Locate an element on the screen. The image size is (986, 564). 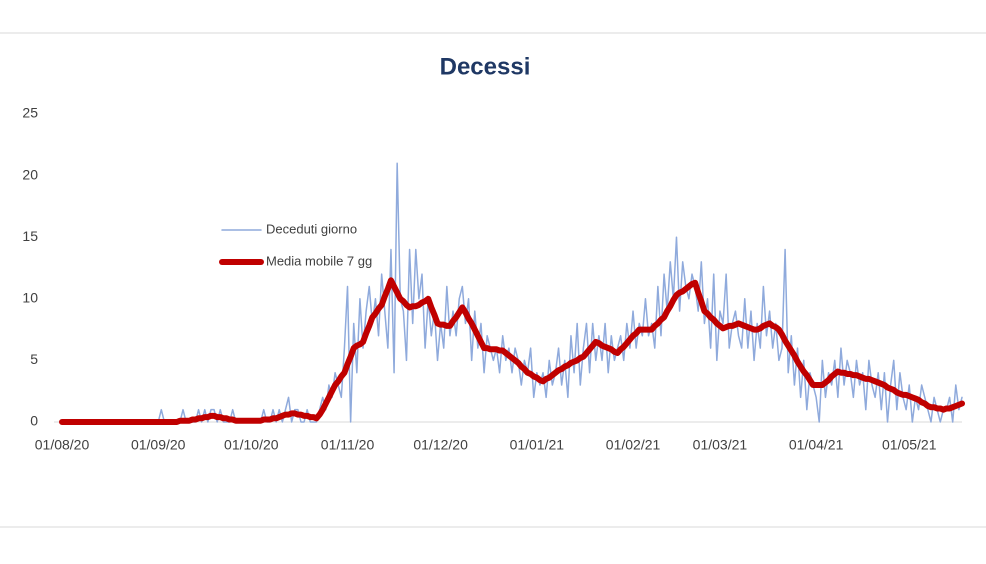
x-tick-label: 01/10/20 is located at coordinates (251, 445).